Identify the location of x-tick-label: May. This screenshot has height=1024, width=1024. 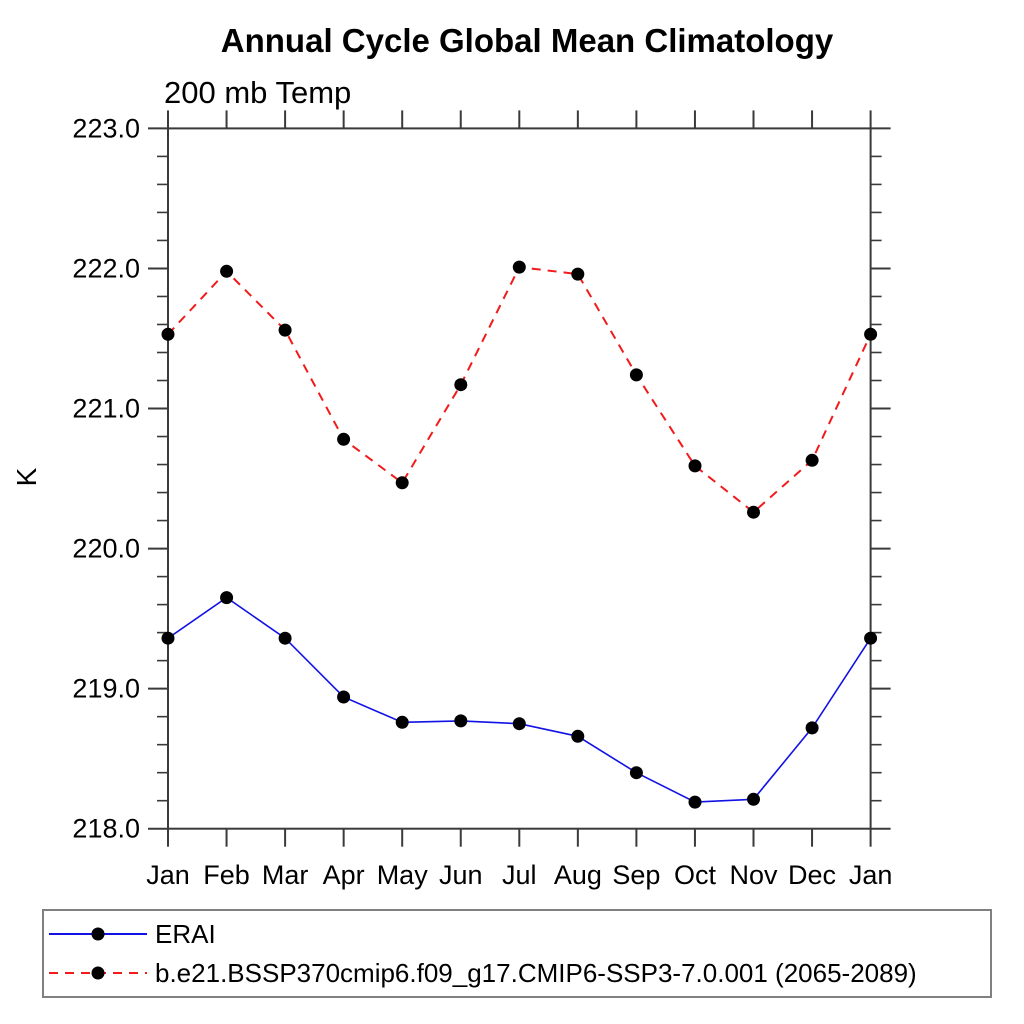
(403, 875).